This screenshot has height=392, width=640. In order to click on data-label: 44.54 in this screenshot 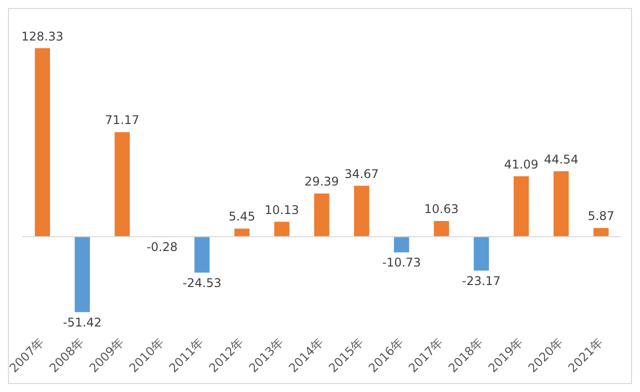, I will do `click(561, 159)`.